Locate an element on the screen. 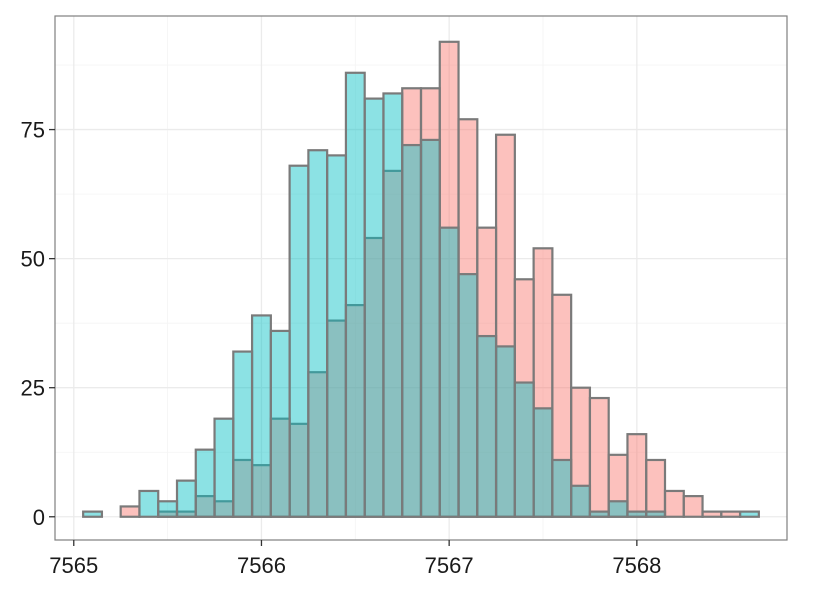  y-tick-label: 0 is located at coordinates (39, 517).